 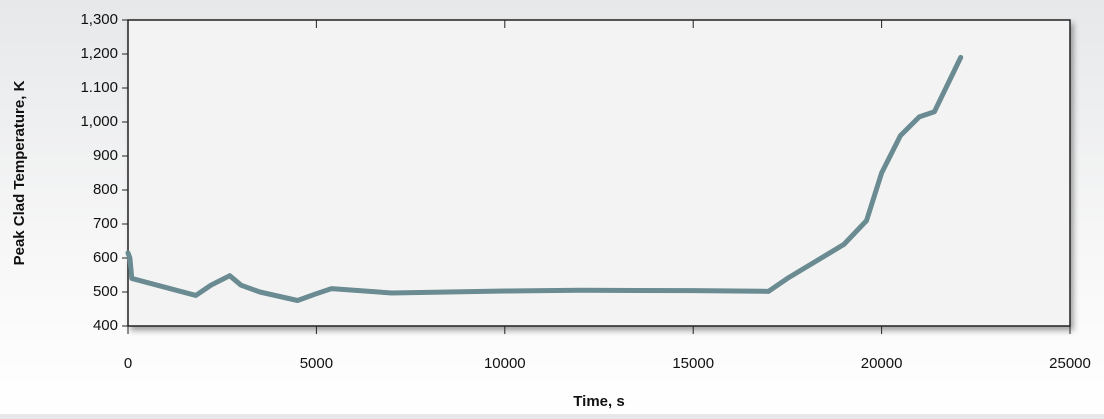 What do you see at coordinates (105, 189) in the screenshot?
I see `y-tick-label: 800` at bounding box center [105, 189].